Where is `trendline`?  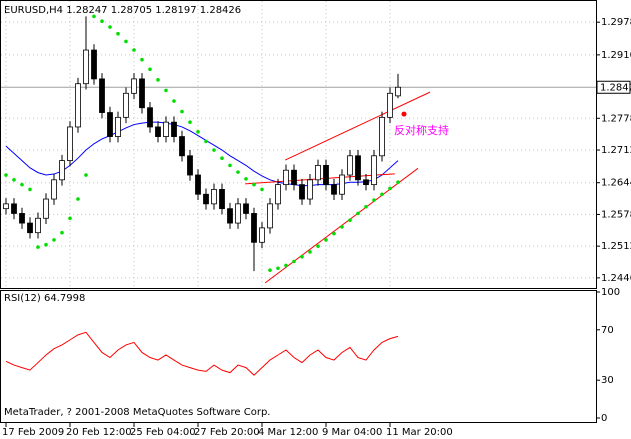 trendline is located at coordinates (357, 126).